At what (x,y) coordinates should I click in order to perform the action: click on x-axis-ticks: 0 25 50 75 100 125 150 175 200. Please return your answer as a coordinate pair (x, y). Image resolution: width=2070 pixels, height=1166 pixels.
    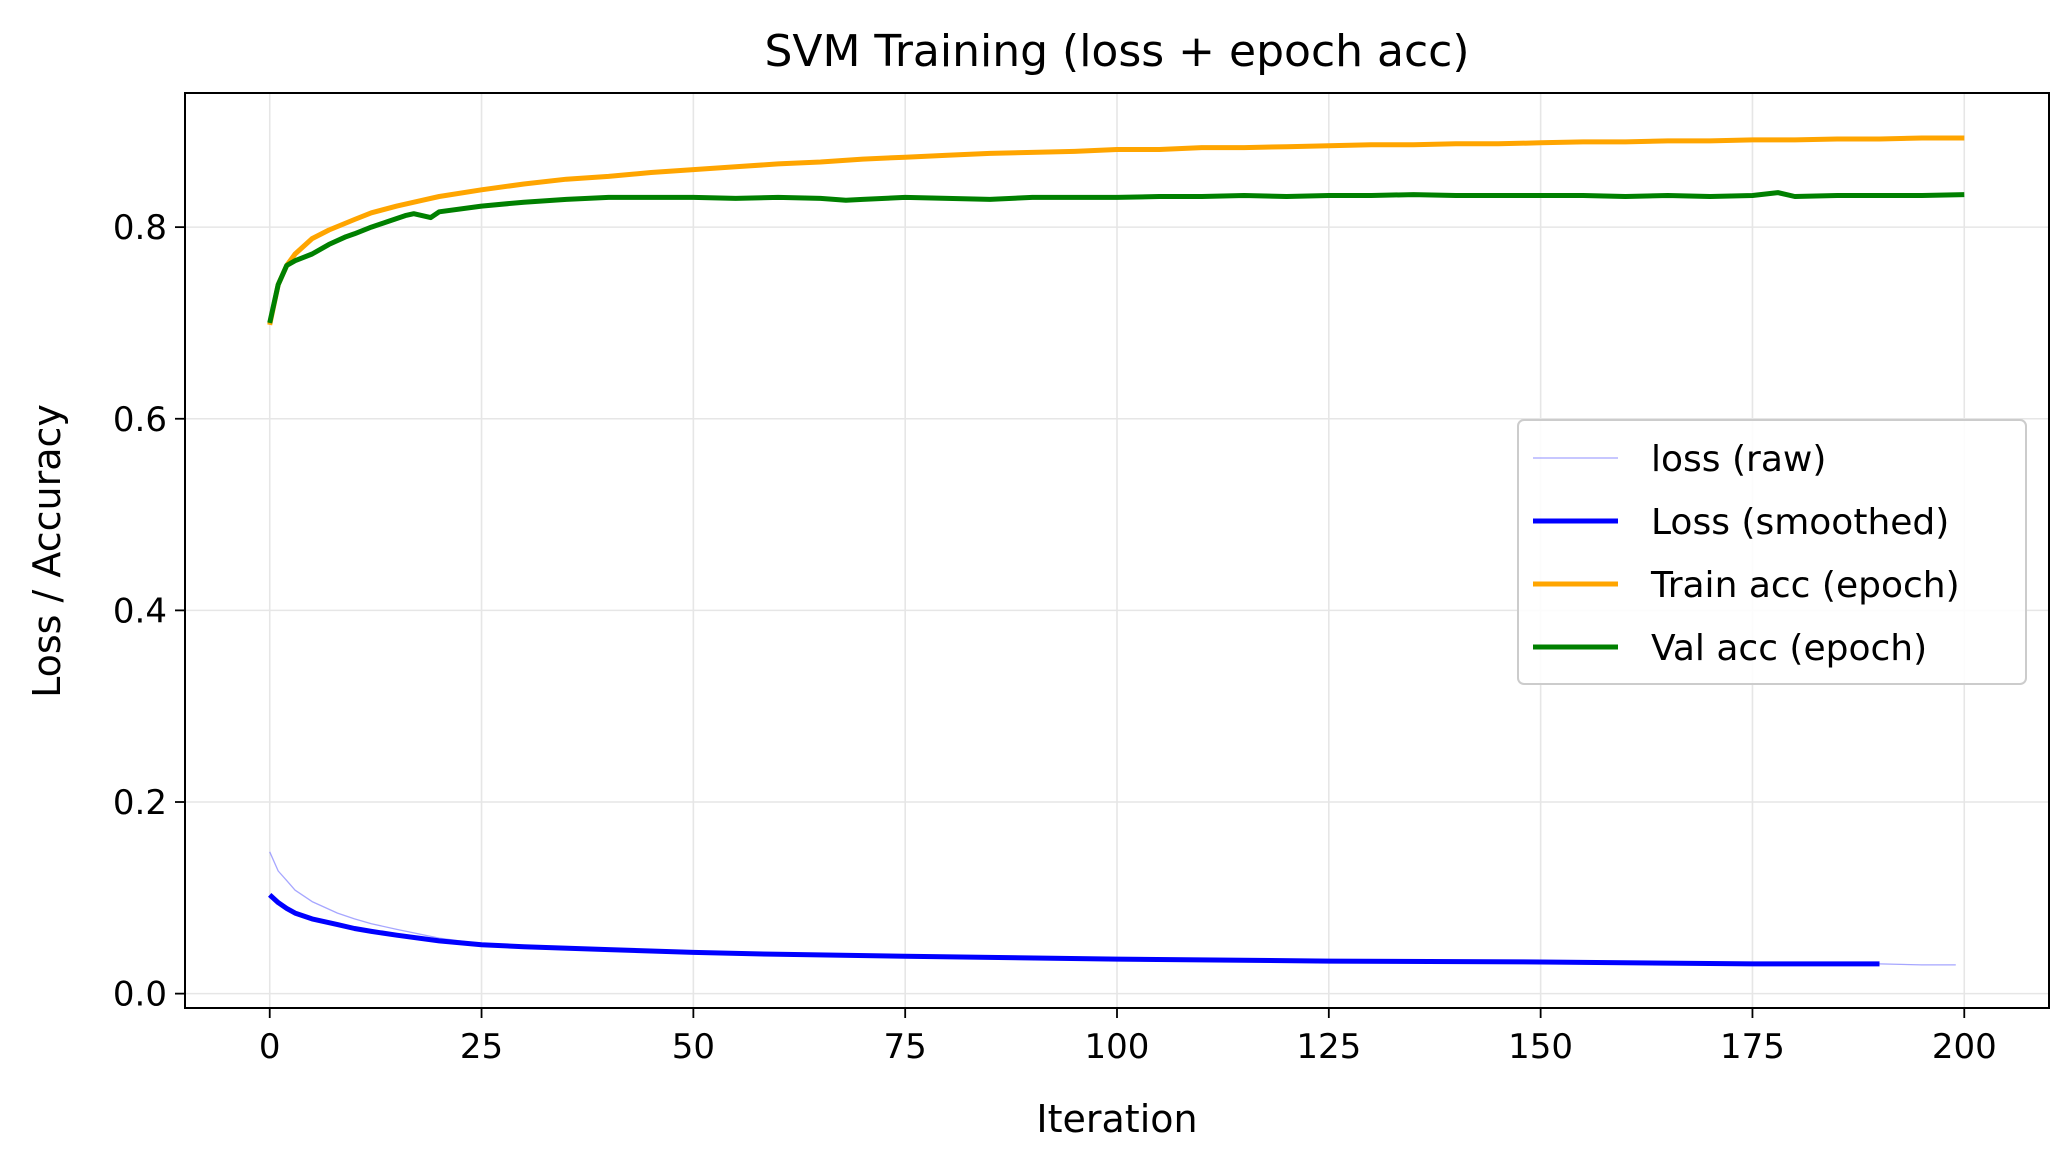
    Looking at the image, I should click on (1128, 1037).